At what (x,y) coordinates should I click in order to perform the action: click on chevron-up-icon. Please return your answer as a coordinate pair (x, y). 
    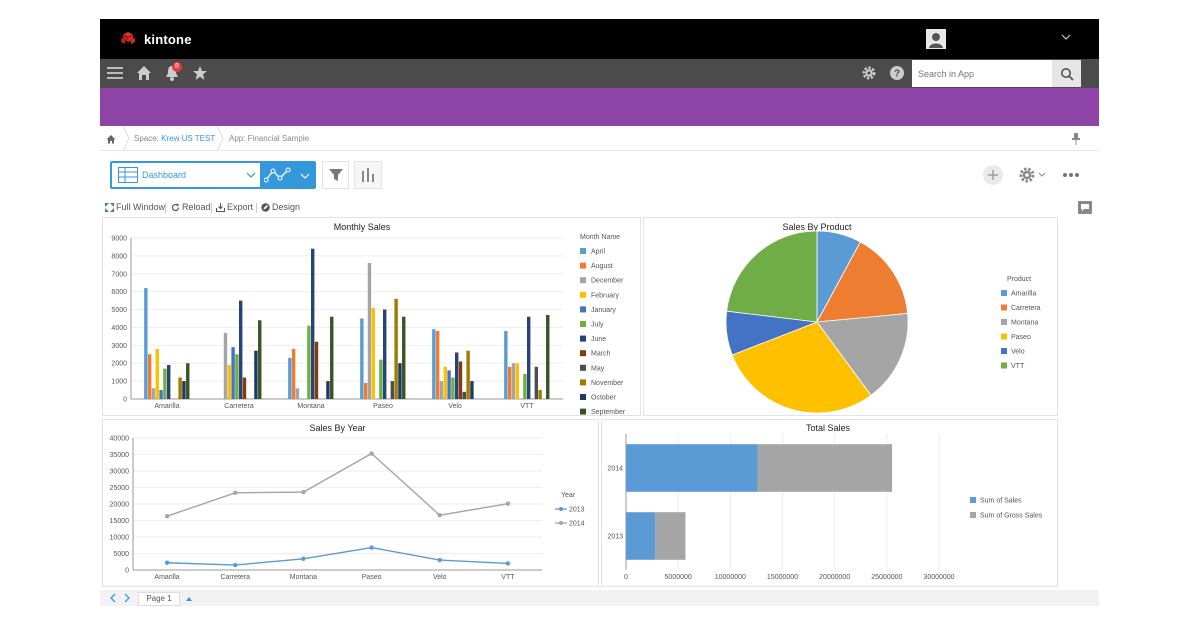
    Looking at the image, I should click on (189, 599).